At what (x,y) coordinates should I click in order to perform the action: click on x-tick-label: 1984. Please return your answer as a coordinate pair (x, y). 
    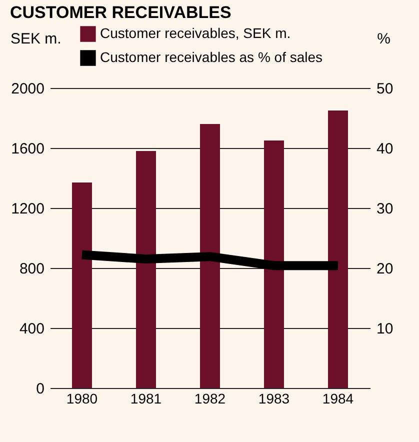
    Looking at the image, I should click on (338, 398).